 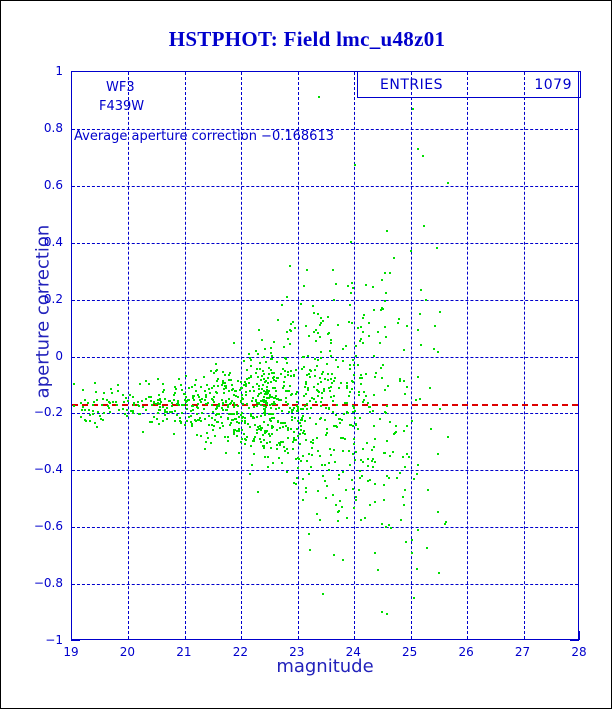 What do you see at coordinates (59, 71) in the screenshot?
I see `y-tick-label: 1` at bounding box center [59, 71].